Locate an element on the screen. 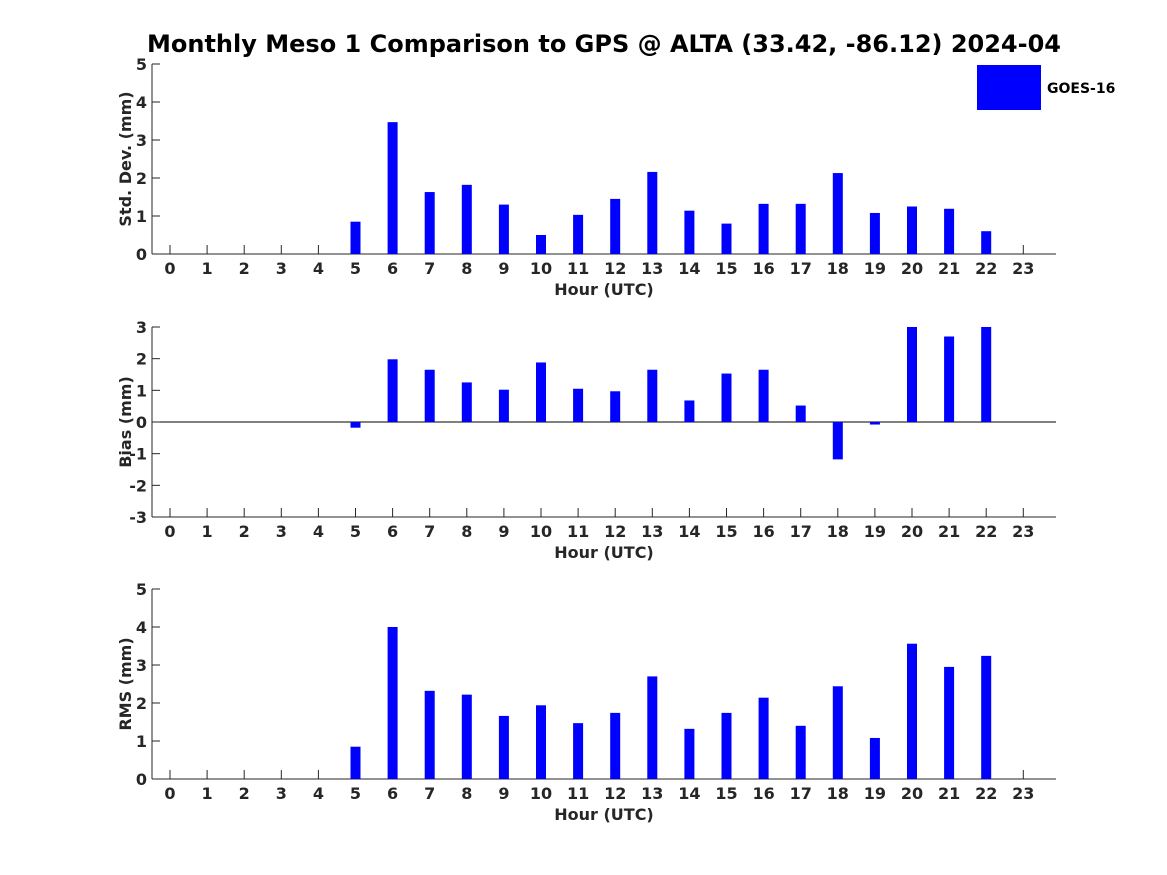 This screenshot has height=875, width=1167. y-tick-label: 2 is located at coordinates (141, 178).